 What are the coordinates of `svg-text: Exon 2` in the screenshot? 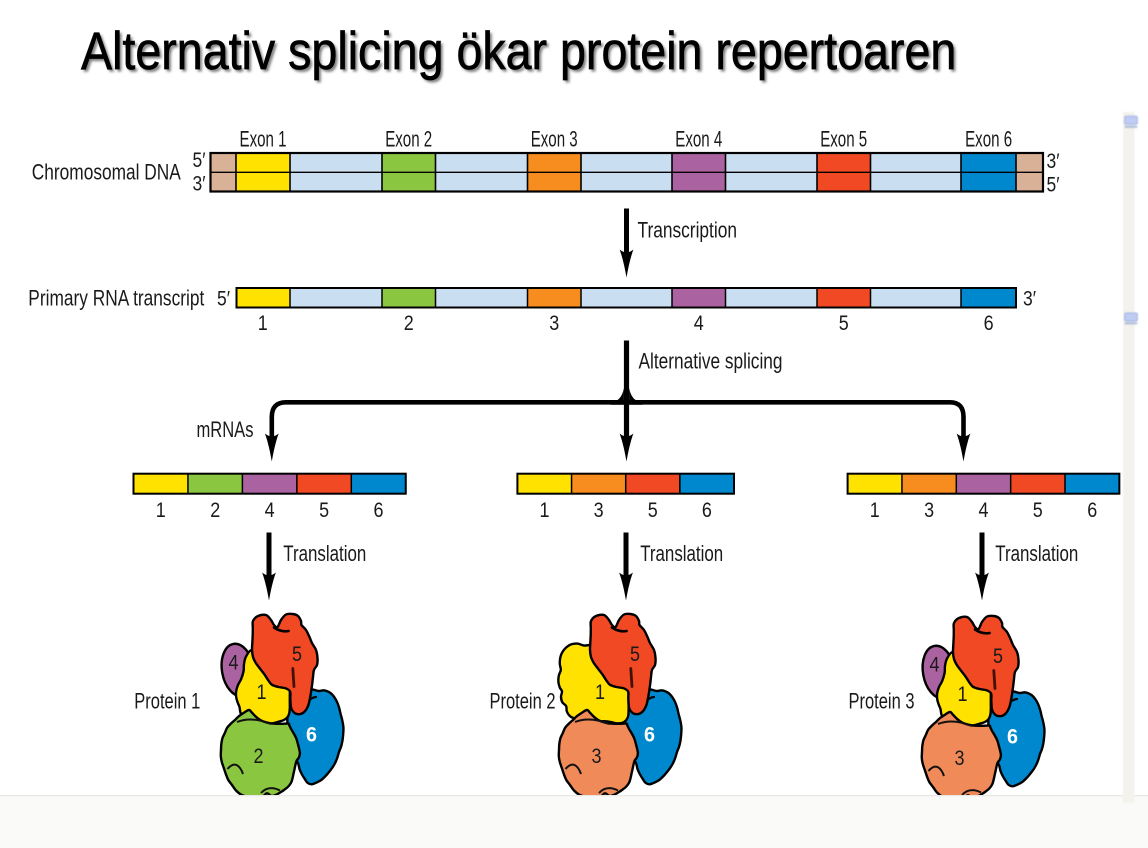 It's located at (408, 138).